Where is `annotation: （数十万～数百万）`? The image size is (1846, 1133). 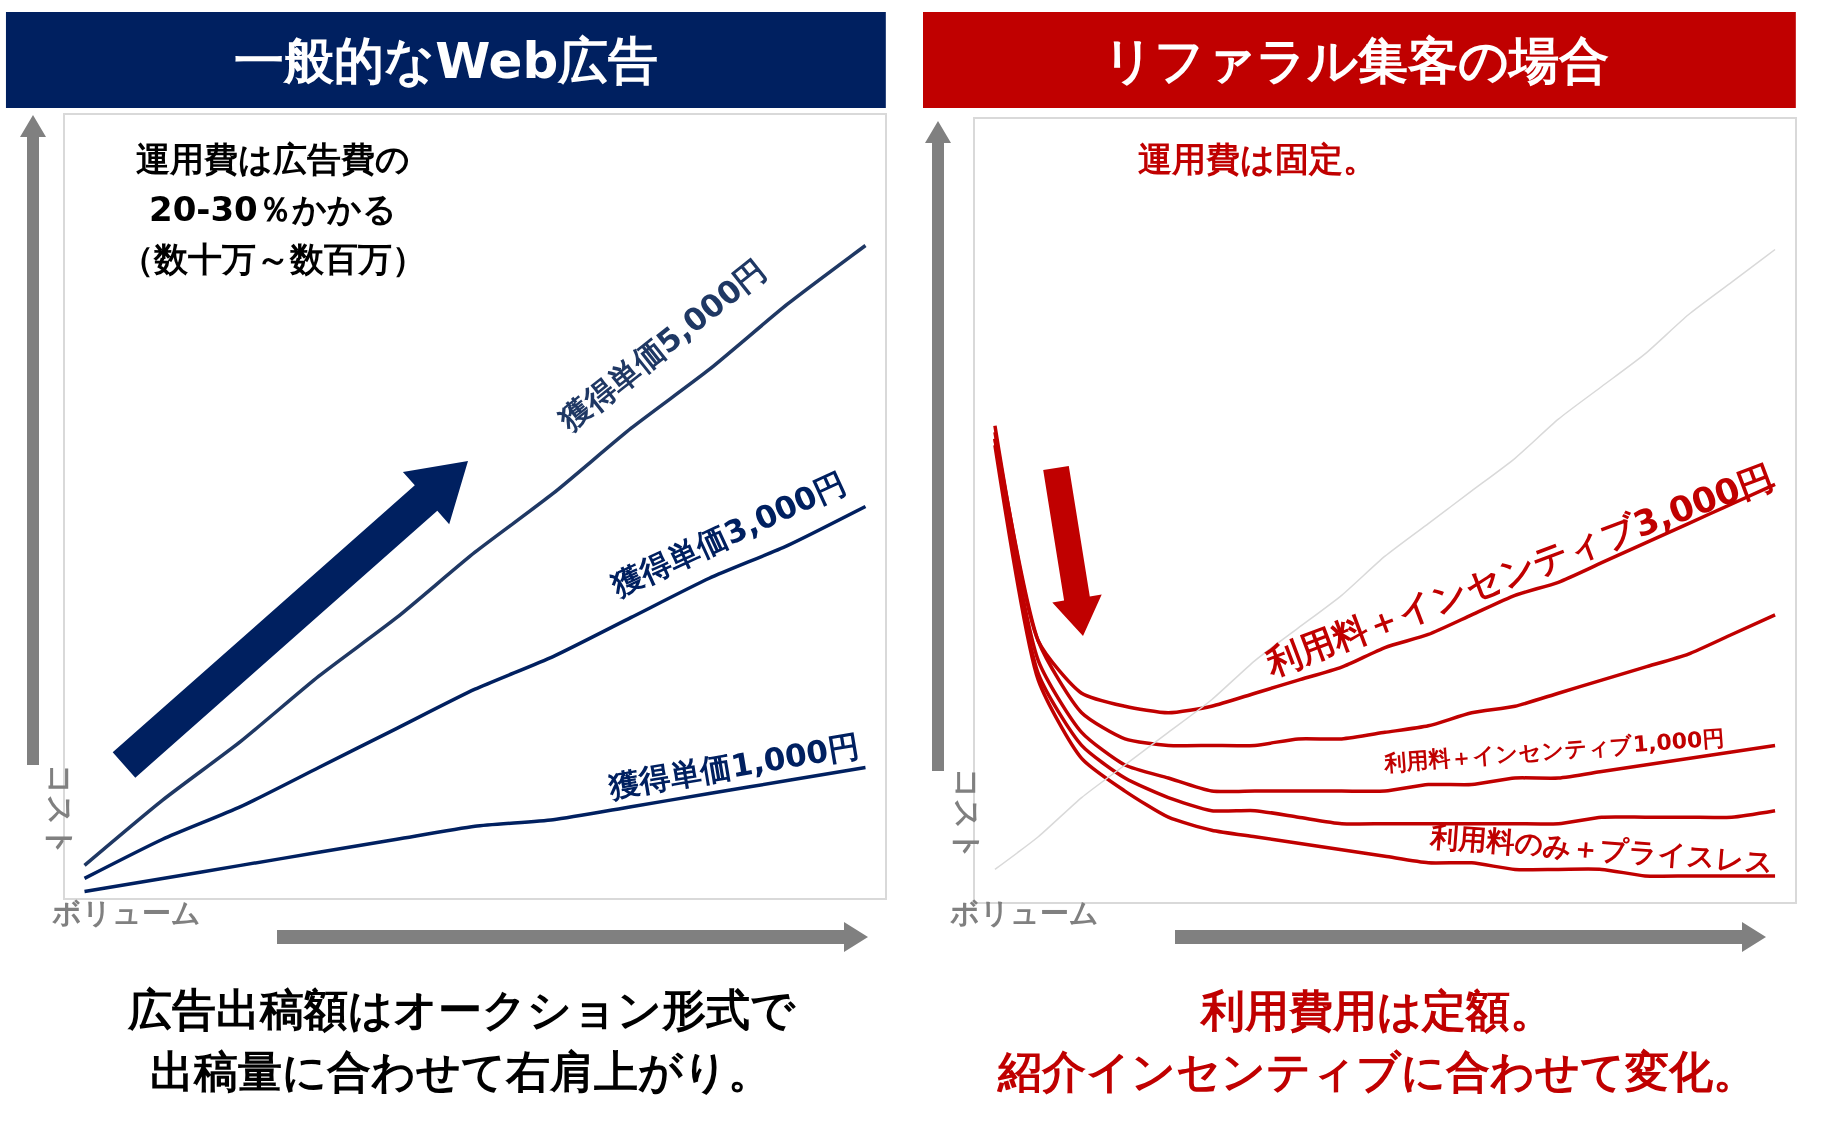
annotation: （数十万～数百万） is located at coordinates (273, 259).